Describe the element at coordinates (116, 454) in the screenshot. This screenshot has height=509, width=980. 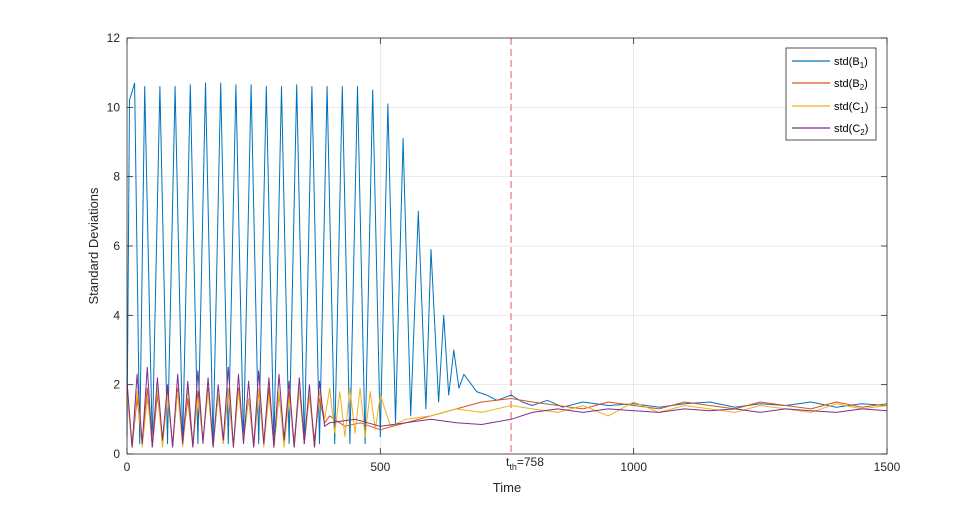
I see `y-tick-label: 0` at that location.